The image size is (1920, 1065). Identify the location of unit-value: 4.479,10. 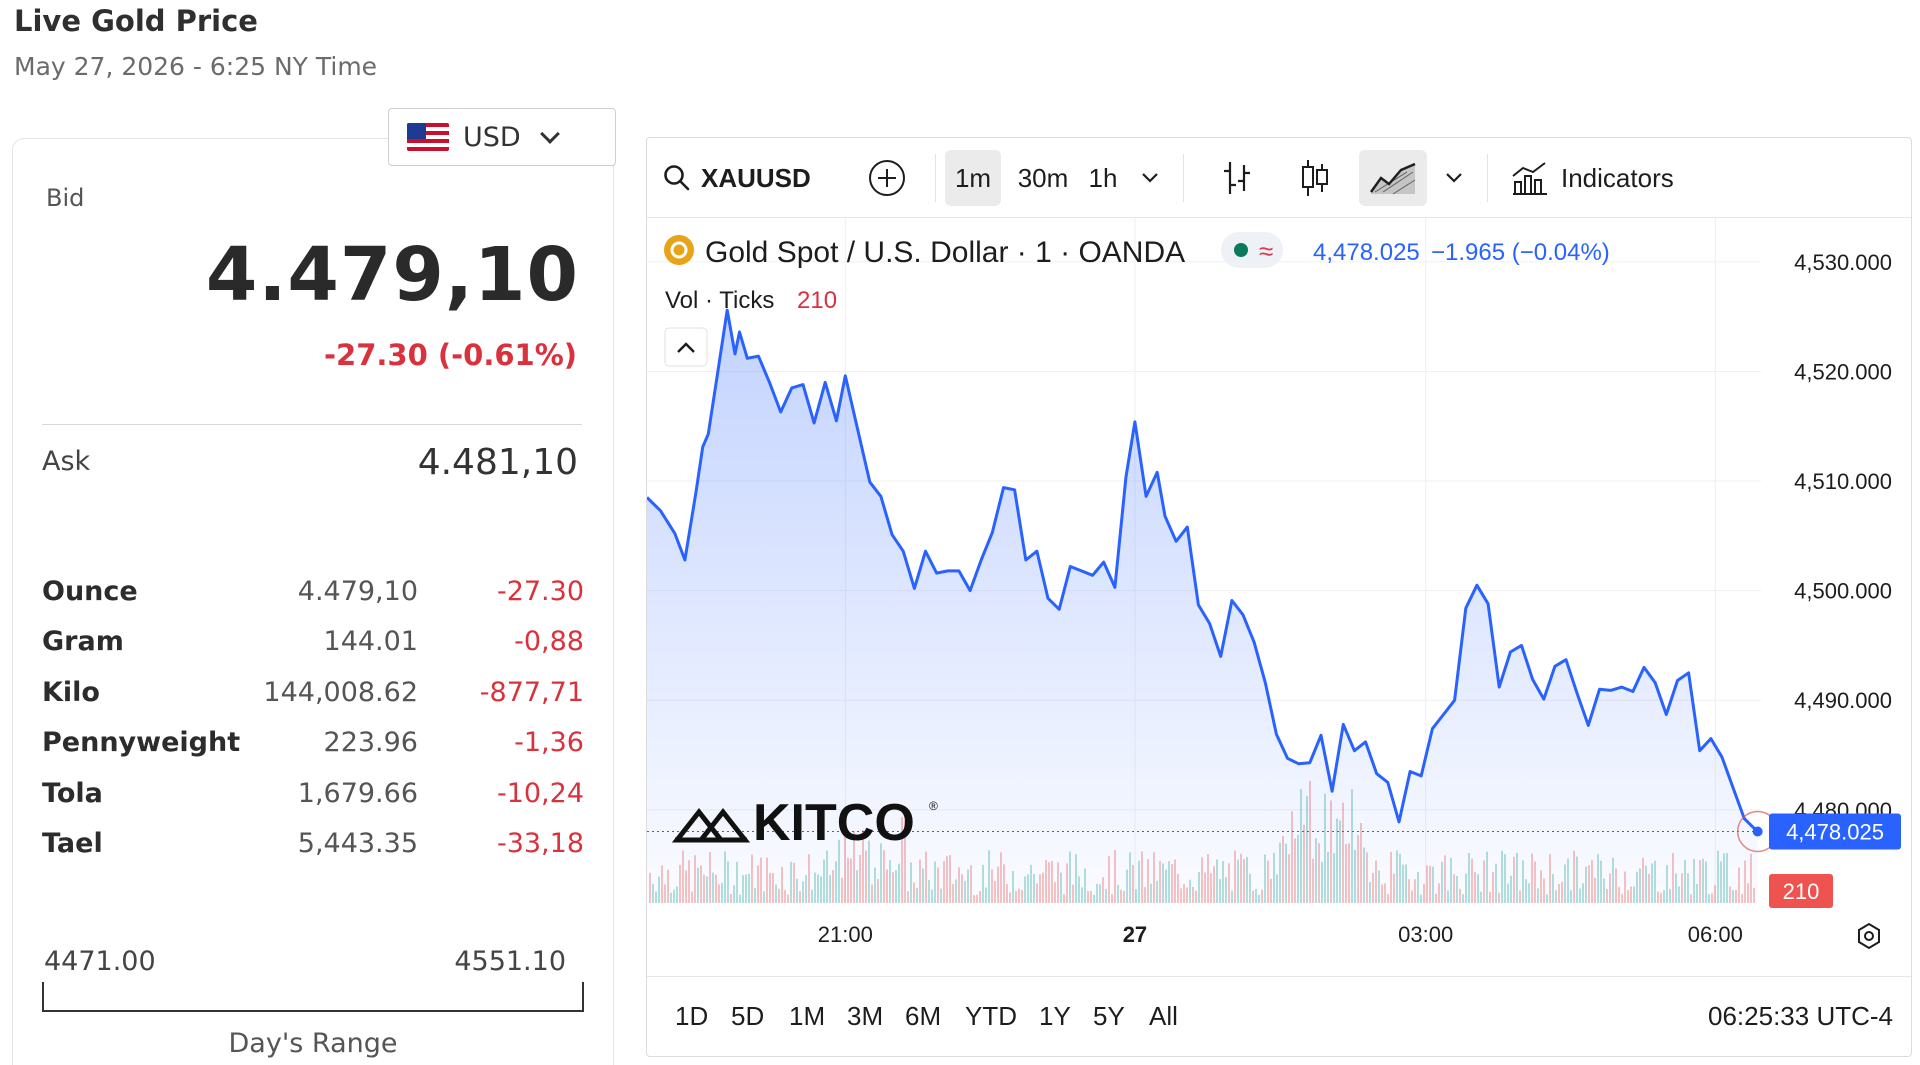
(357, 591).